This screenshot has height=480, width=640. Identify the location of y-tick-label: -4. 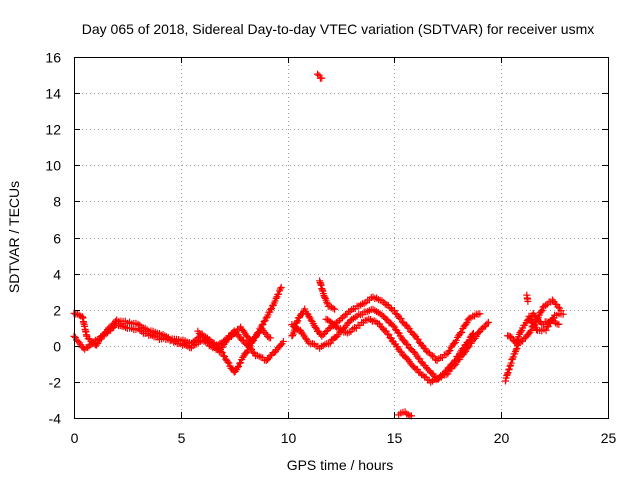
(55, 419).